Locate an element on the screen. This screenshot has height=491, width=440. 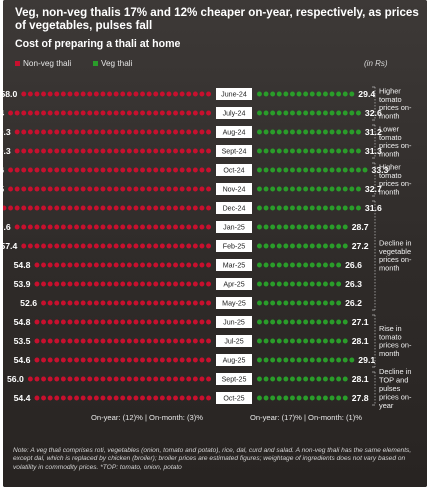
month-label: Jul-25 is located at coordinates (233, 342).